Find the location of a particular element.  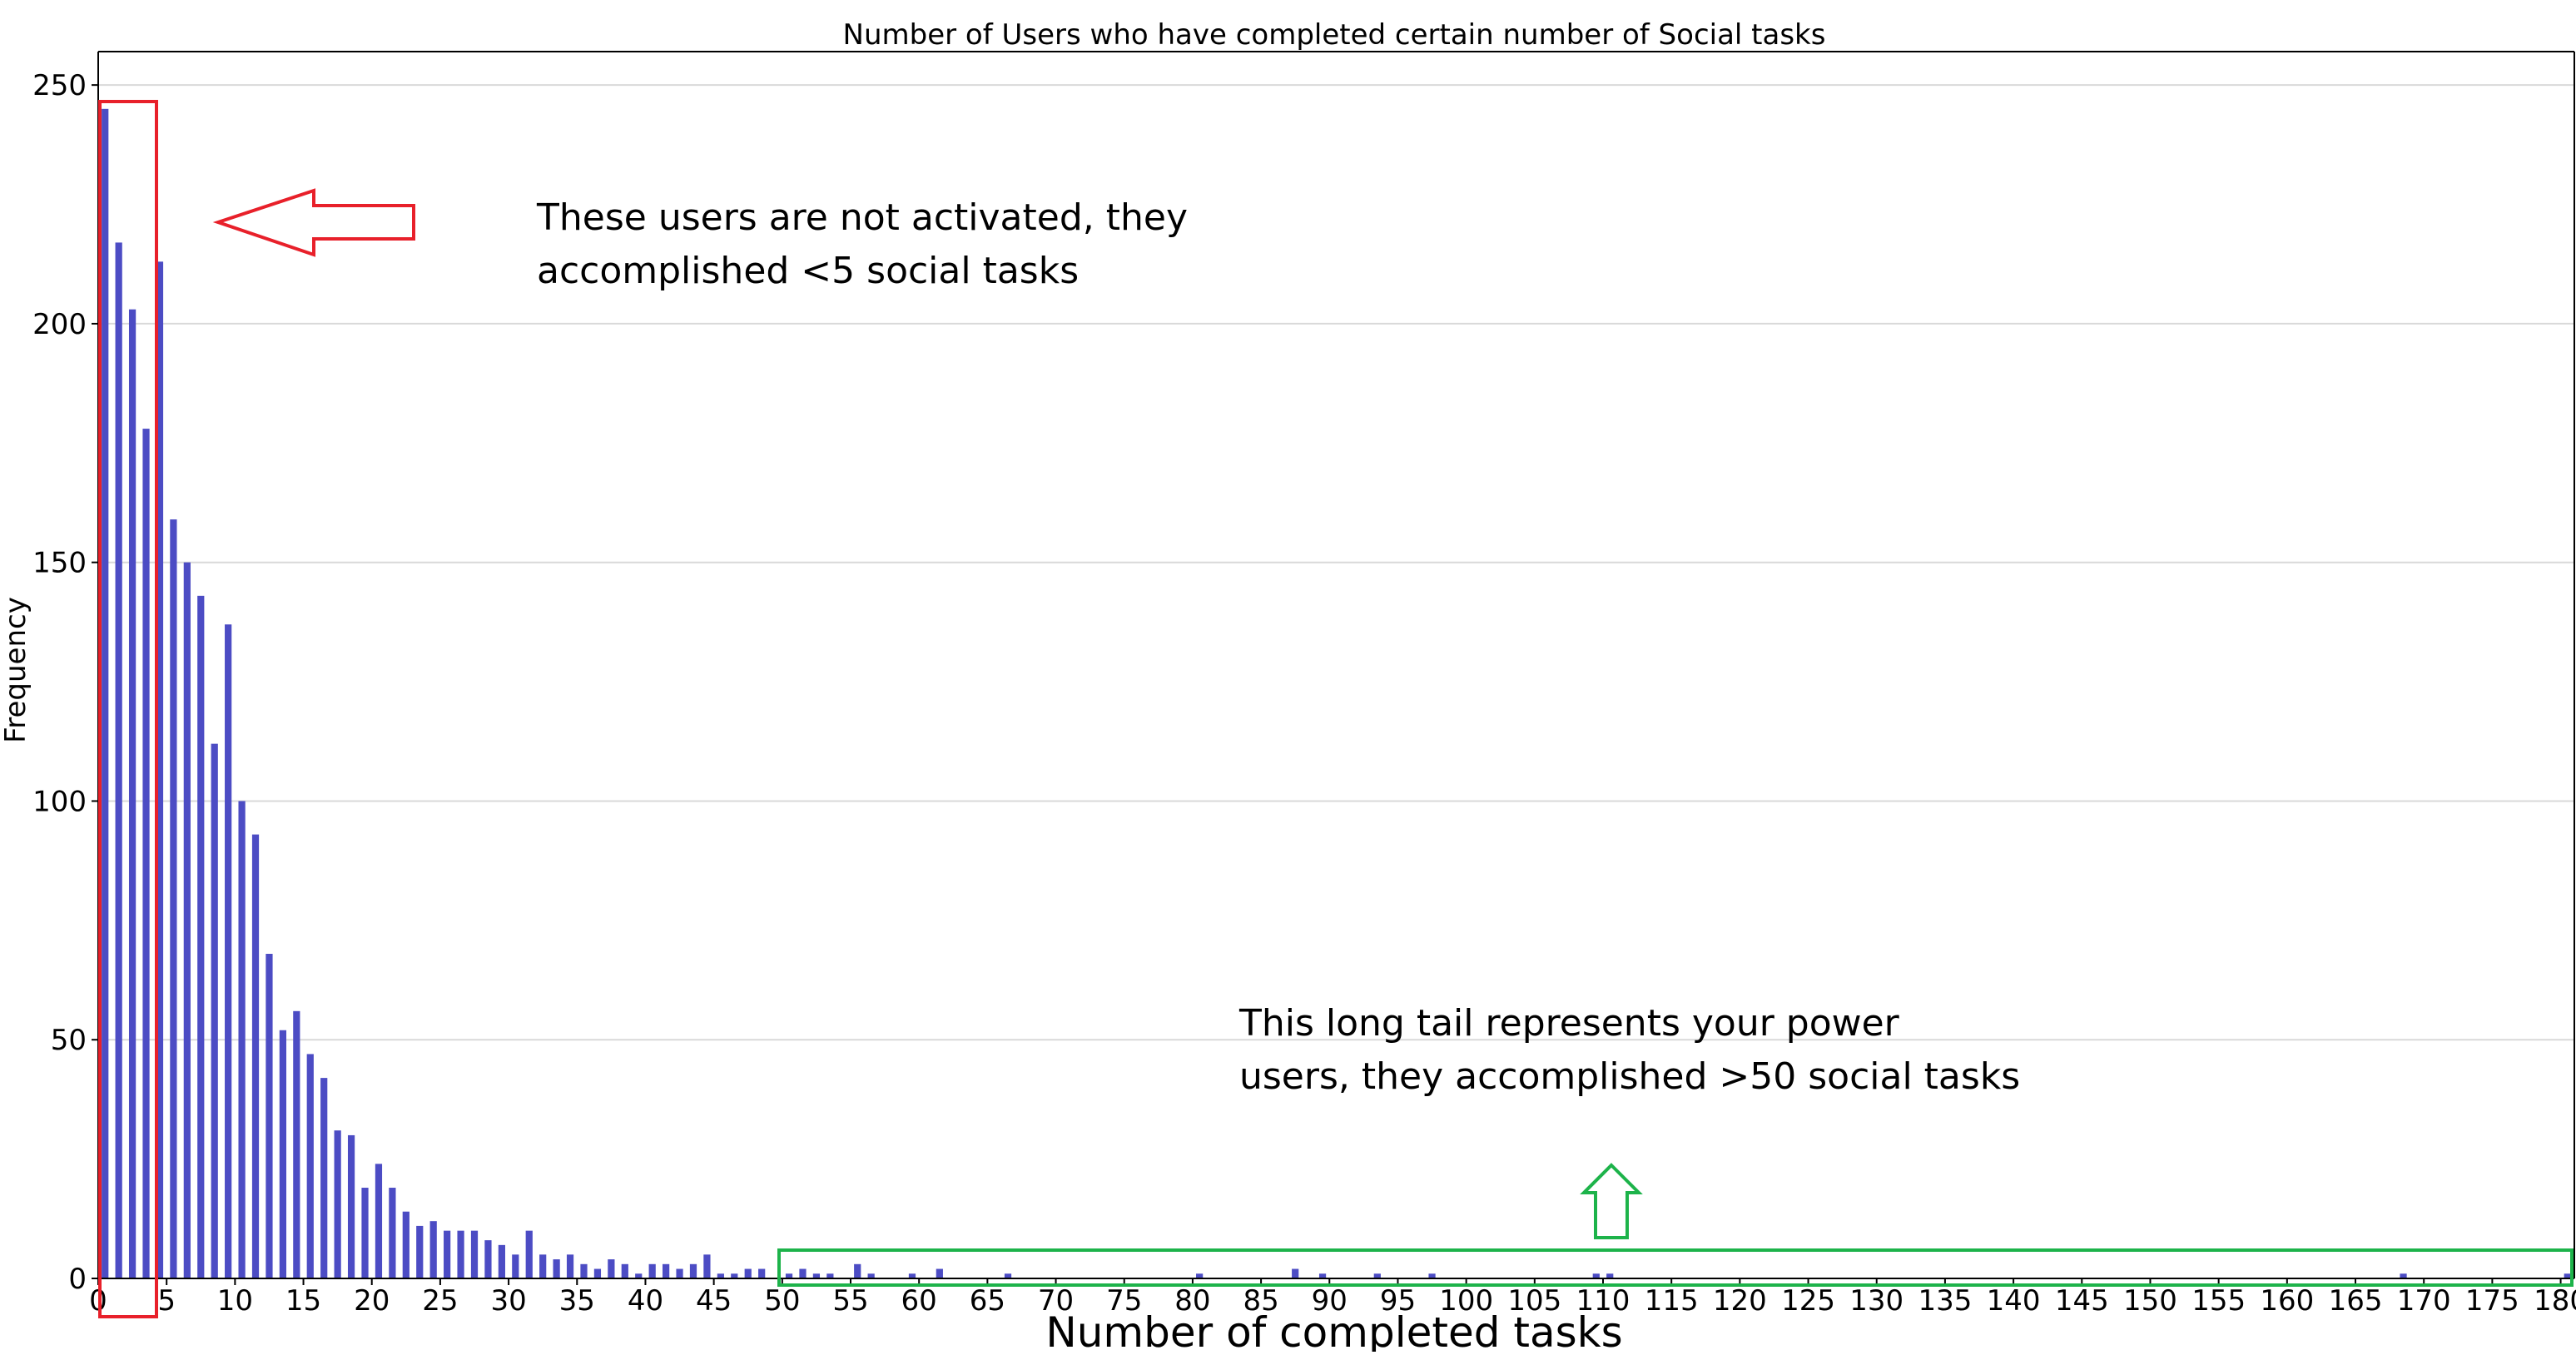

x-tick-label: 5 is located at coordinates (166, 1301).